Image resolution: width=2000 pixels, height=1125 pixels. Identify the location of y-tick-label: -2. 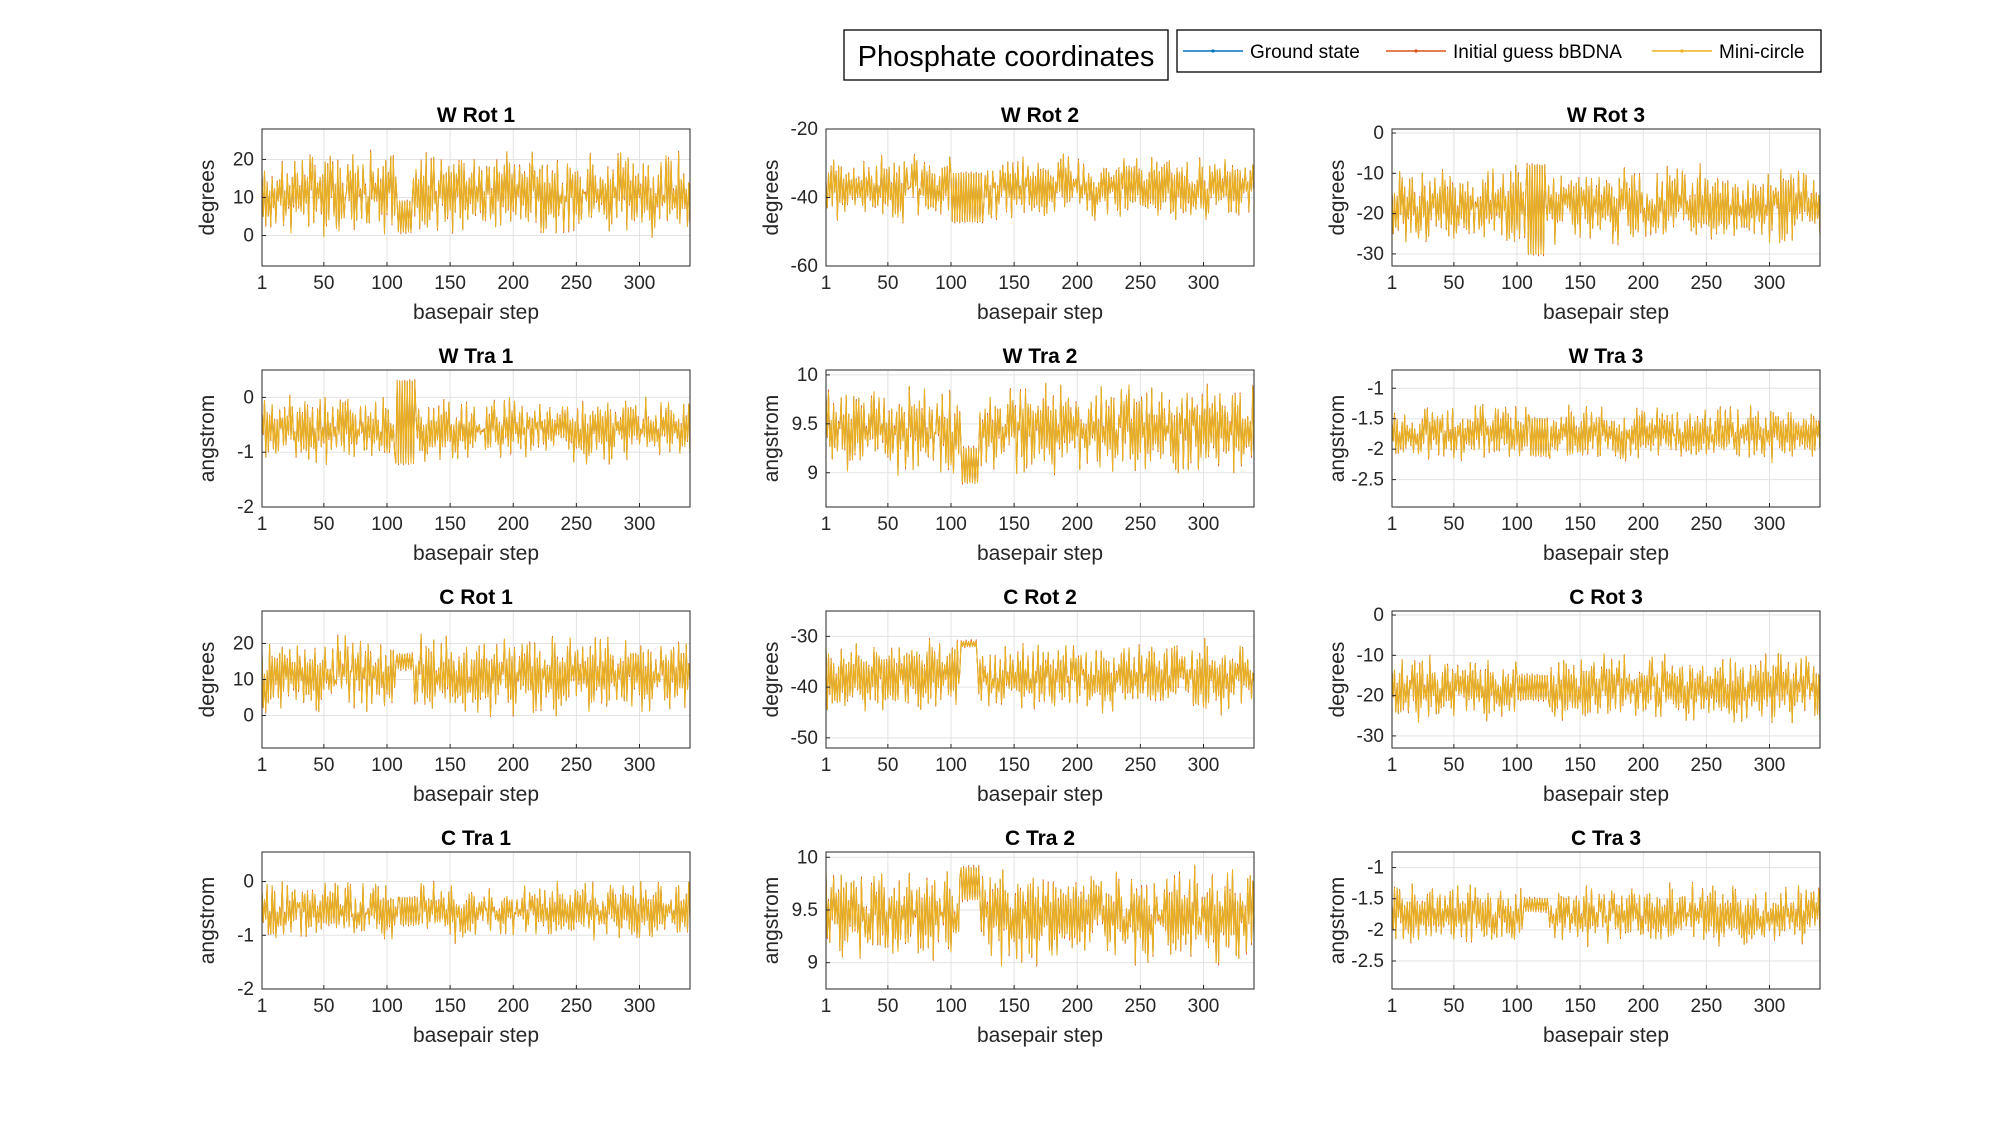
(1375, 930).